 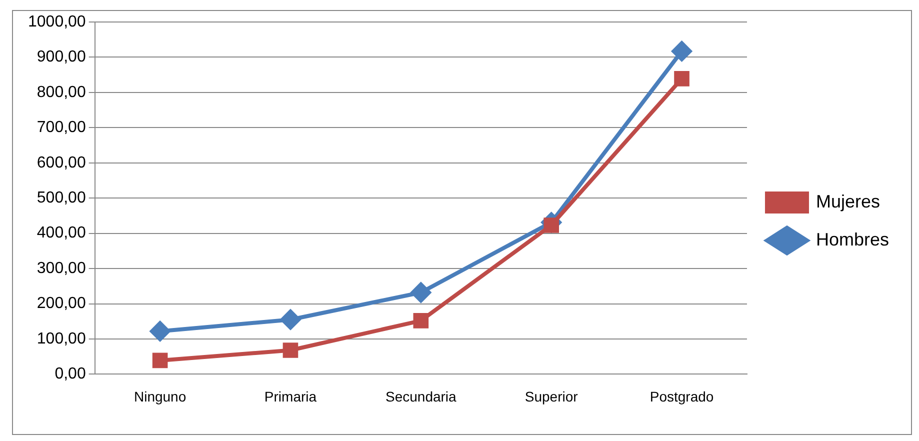 What do you see at coordinates (290, 396) in the screenshot?
I see `x-tick-label: Primaria` at bounding box center [290, 396].